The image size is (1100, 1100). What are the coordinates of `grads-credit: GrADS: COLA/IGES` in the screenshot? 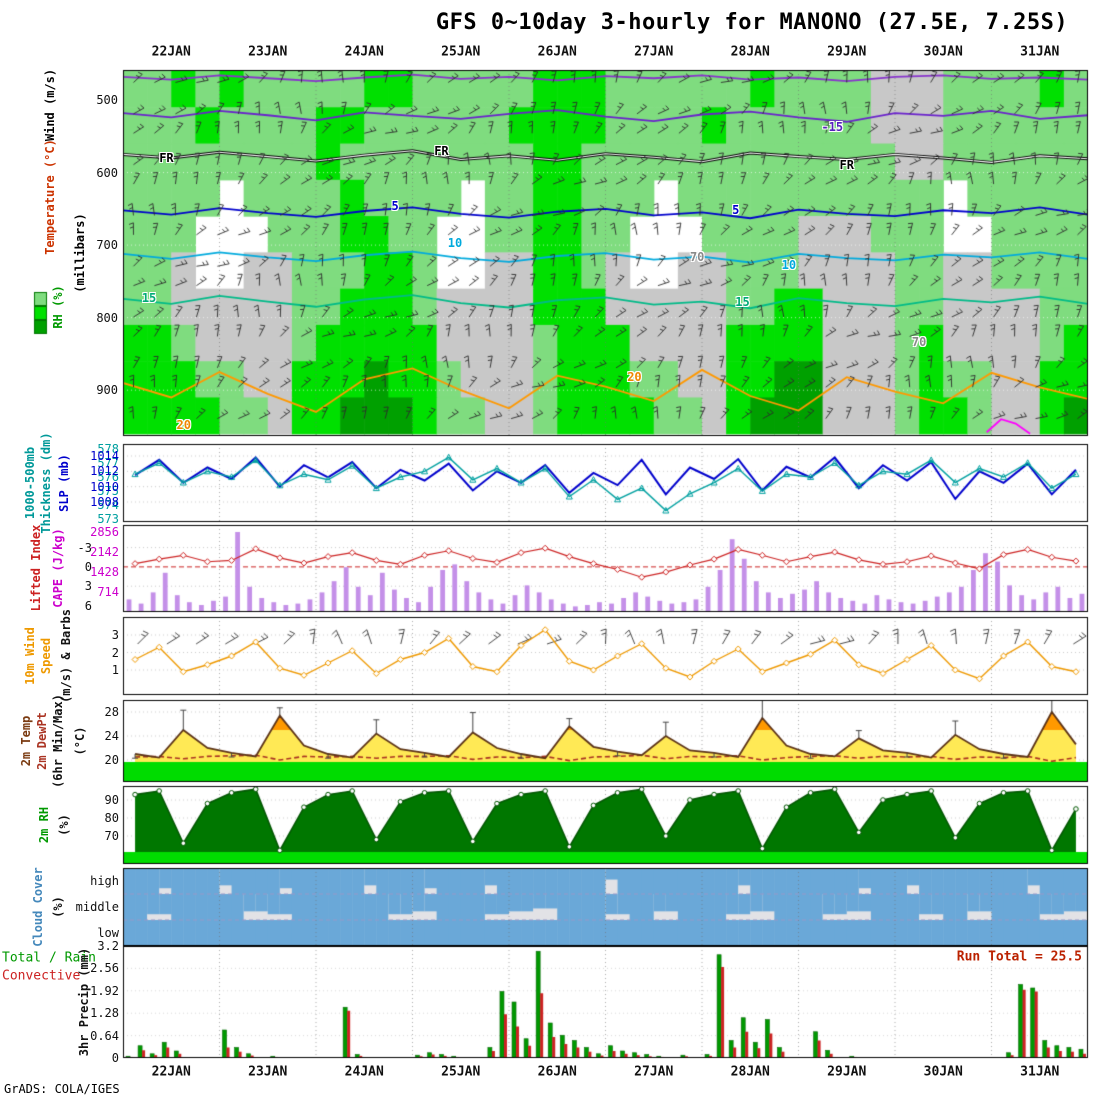 It's located at (62, 1089).